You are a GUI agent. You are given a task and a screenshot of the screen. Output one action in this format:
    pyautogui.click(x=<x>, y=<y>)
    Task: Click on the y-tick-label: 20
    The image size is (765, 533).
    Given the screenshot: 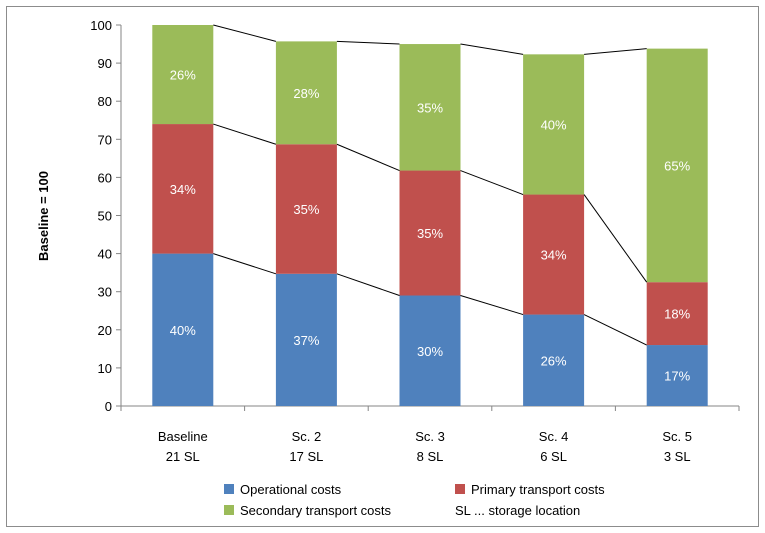 What is the action you would take?
    pyautogui.click(x=105, y=330)
    